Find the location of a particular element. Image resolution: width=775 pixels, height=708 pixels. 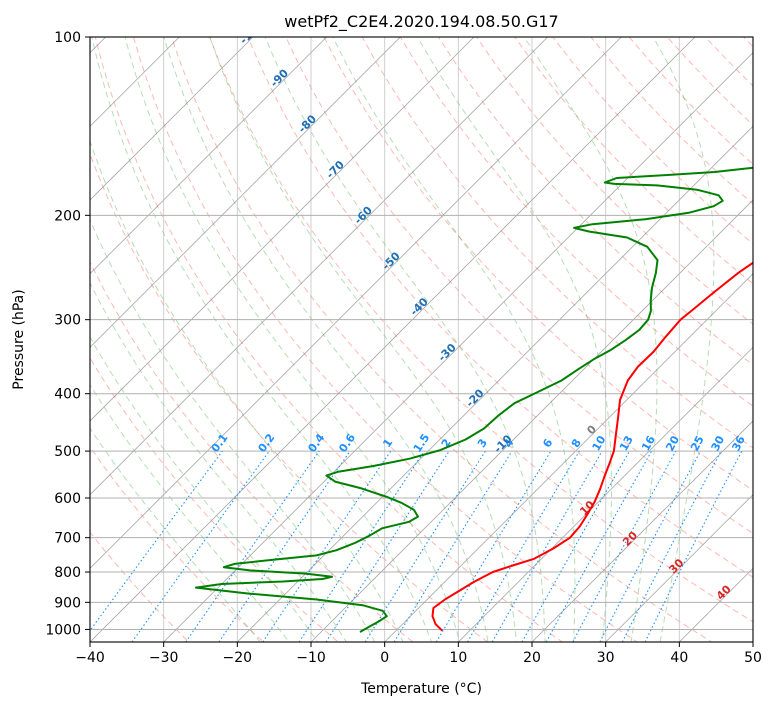

y-tick-label: 900 is located at coordinates (67, 603).